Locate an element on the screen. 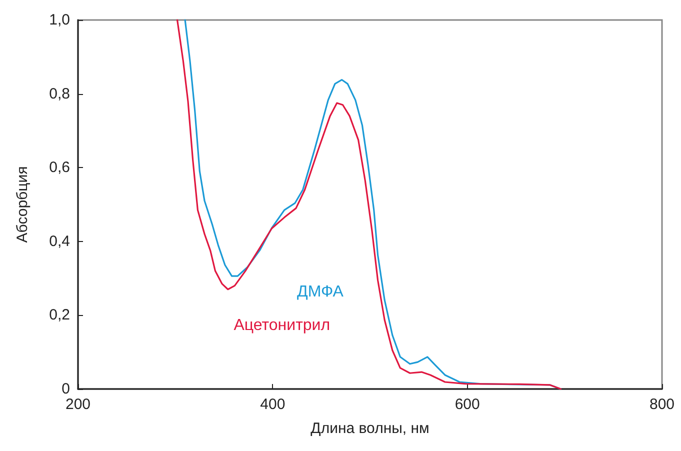  y-tick-label: 0,6 is located at coordinates (59, 167).